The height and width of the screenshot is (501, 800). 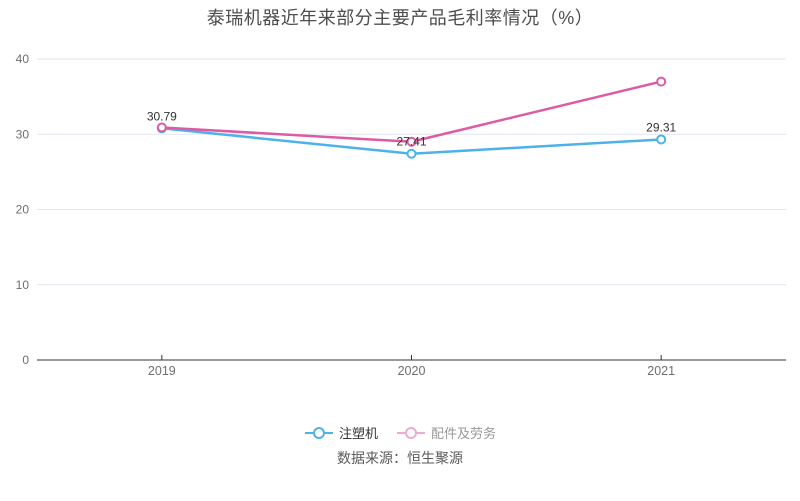 I want to click on y-axis-label: 10, so click(x=23, y=285).